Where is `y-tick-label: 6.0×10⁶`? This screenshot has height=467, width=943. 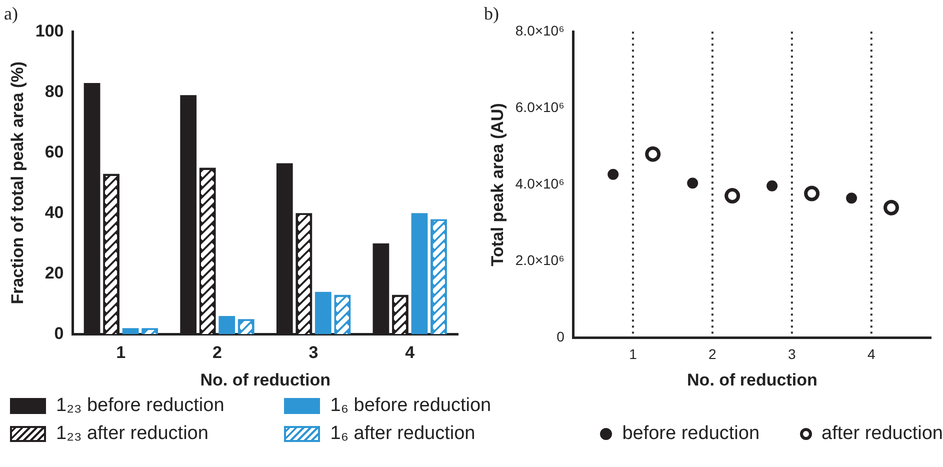
y-tick-label: 6.0×10⁶ is located at coordinates (539, 107).